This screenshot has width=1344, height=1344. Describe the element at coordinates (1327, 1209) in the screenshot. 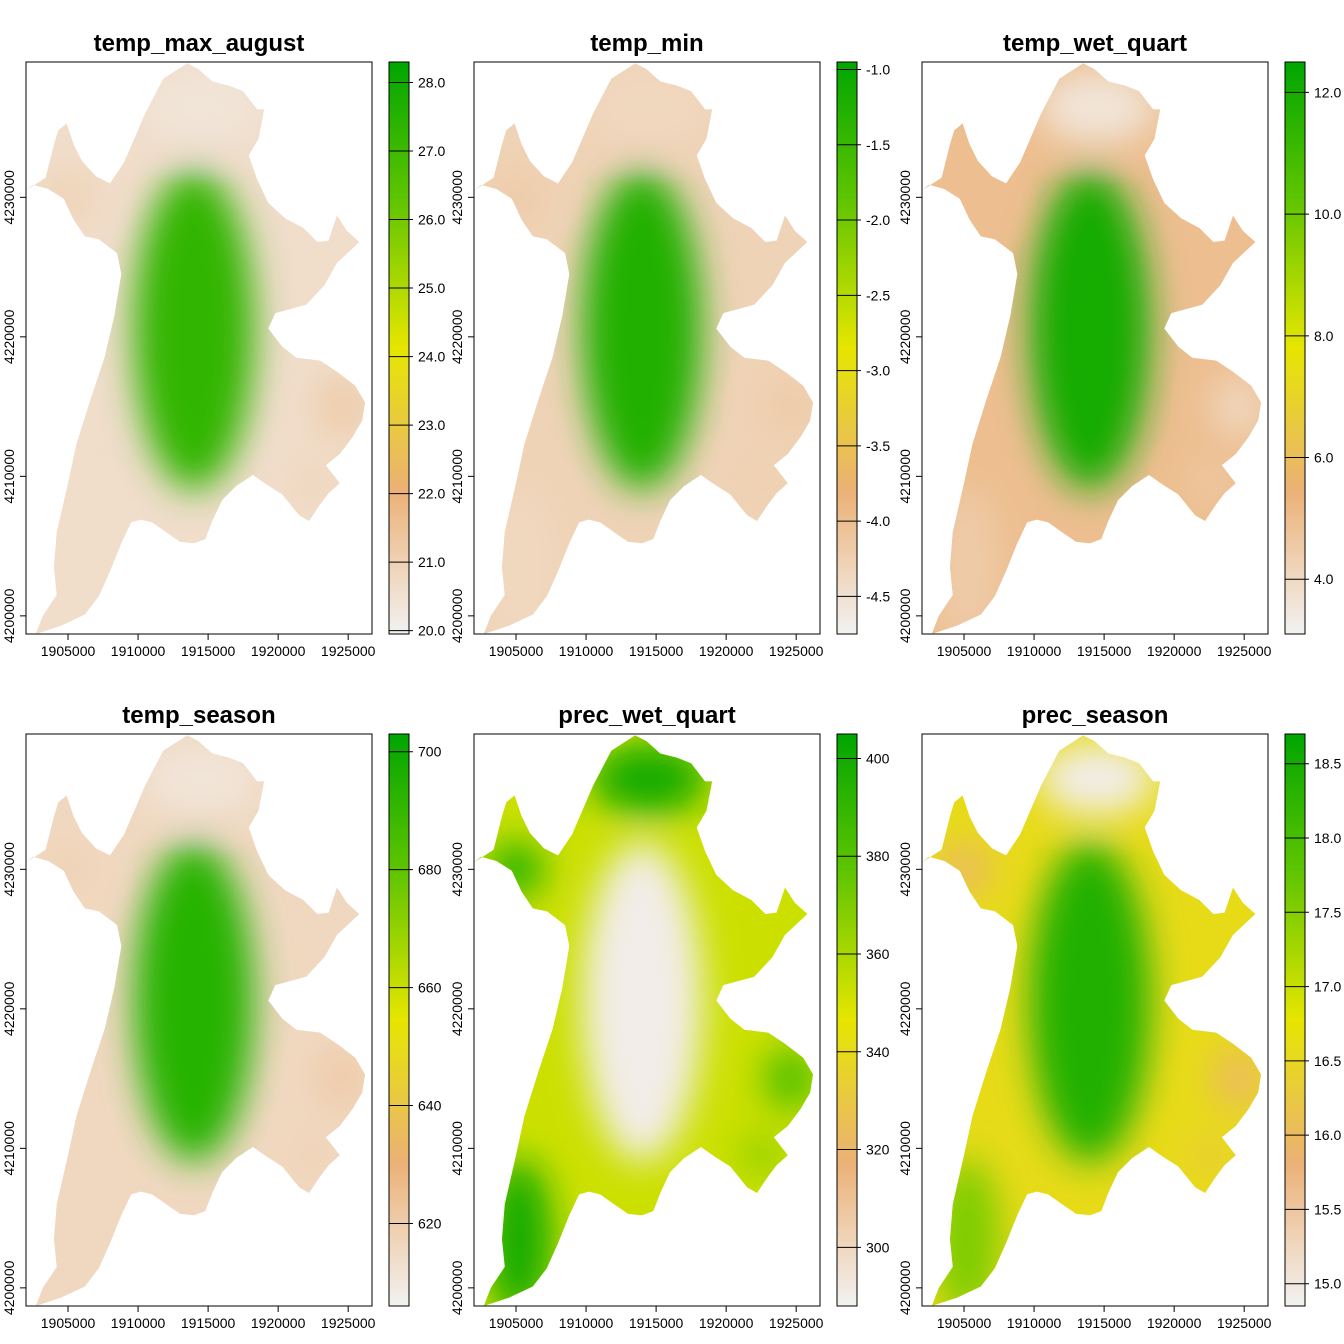

I see `legend-tick-label: 15.5` at that location.